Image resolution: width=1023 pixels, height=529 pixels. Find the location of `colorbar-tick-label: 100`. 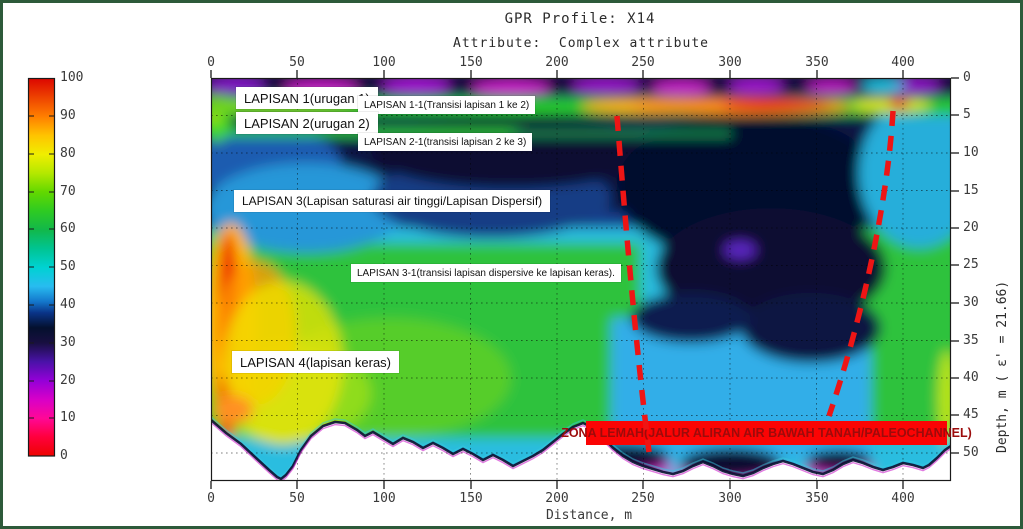

colorbar-tick-label: 100 is located at coordinates (72, 77).